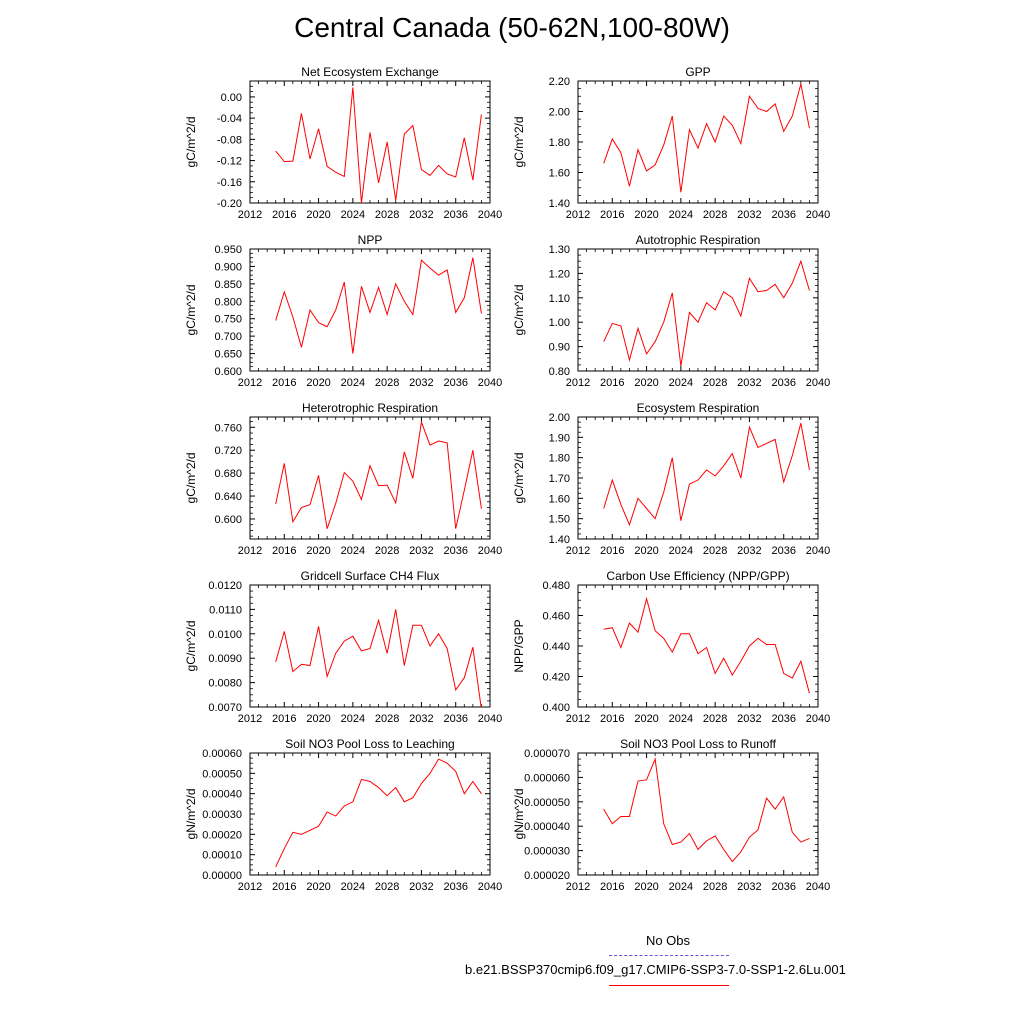  Describe the element at coordinates (228, 474) in the screenshot. I see `y-tick-label: 0.680` at that location.